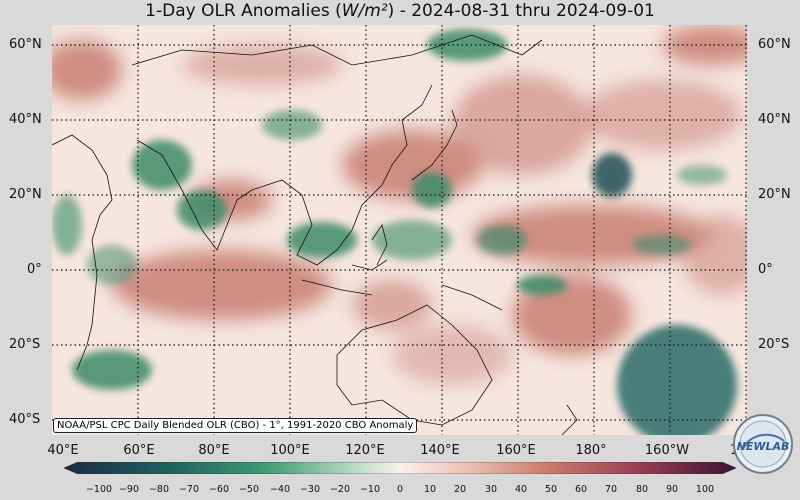 The width and height of the screenshot is (800, 500). What do you see at coordinates (591, 450) in the screenshot?
I see `lon-label-180: 180°` at bounding box center [591, 450].